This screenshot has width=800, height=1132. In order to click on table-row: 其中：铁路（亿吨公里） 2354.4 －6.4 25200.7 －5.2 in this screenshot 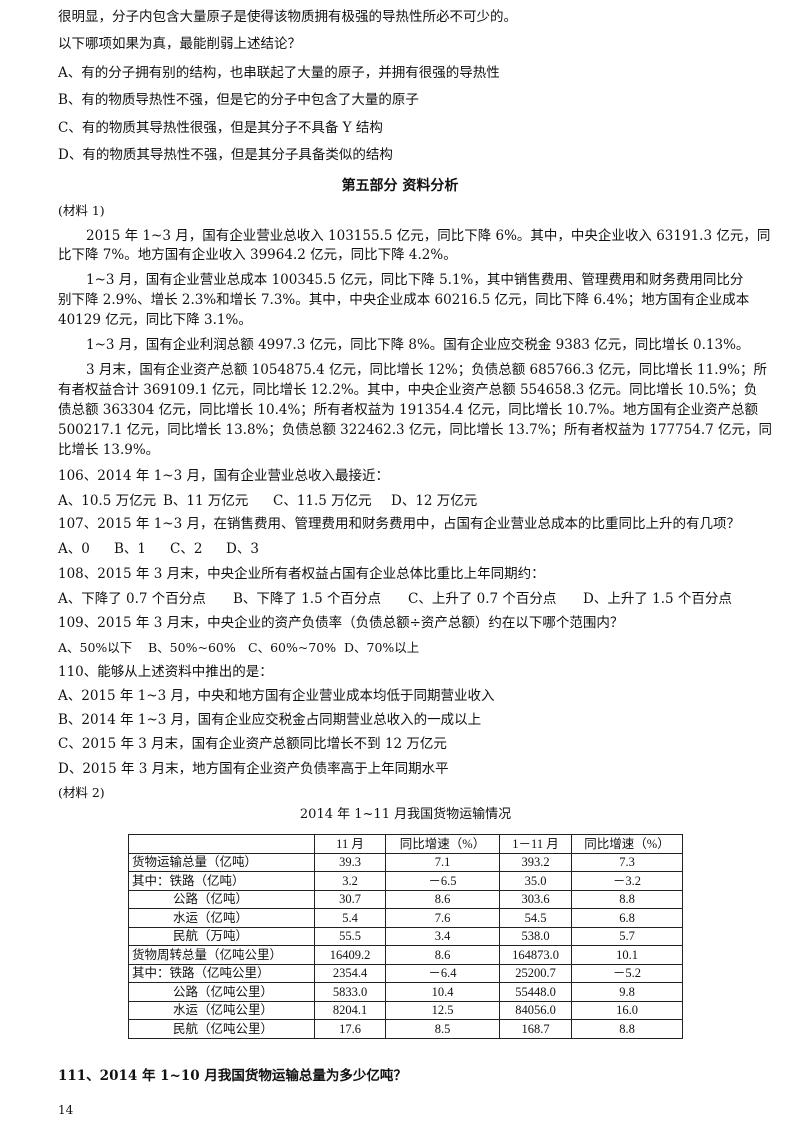, I will do `click(405, 973)`.